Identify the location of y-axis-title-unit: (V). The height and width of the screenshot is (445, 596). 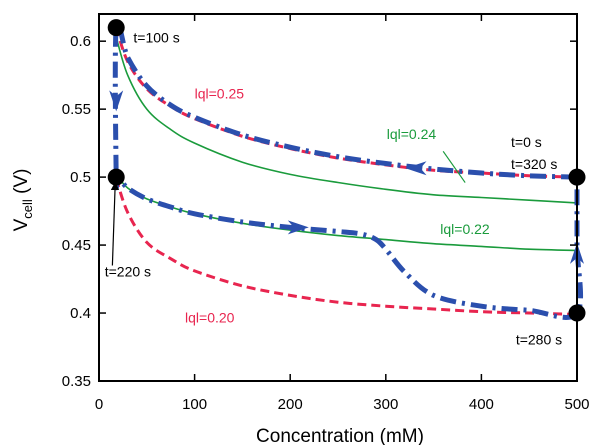
(21, 184).